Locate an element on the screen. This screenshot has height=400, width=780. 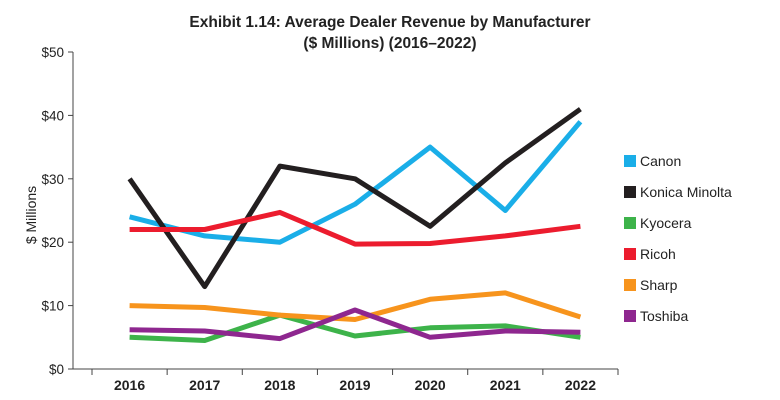
x-tick-label: 2017 is located at coordinates (204, 385).